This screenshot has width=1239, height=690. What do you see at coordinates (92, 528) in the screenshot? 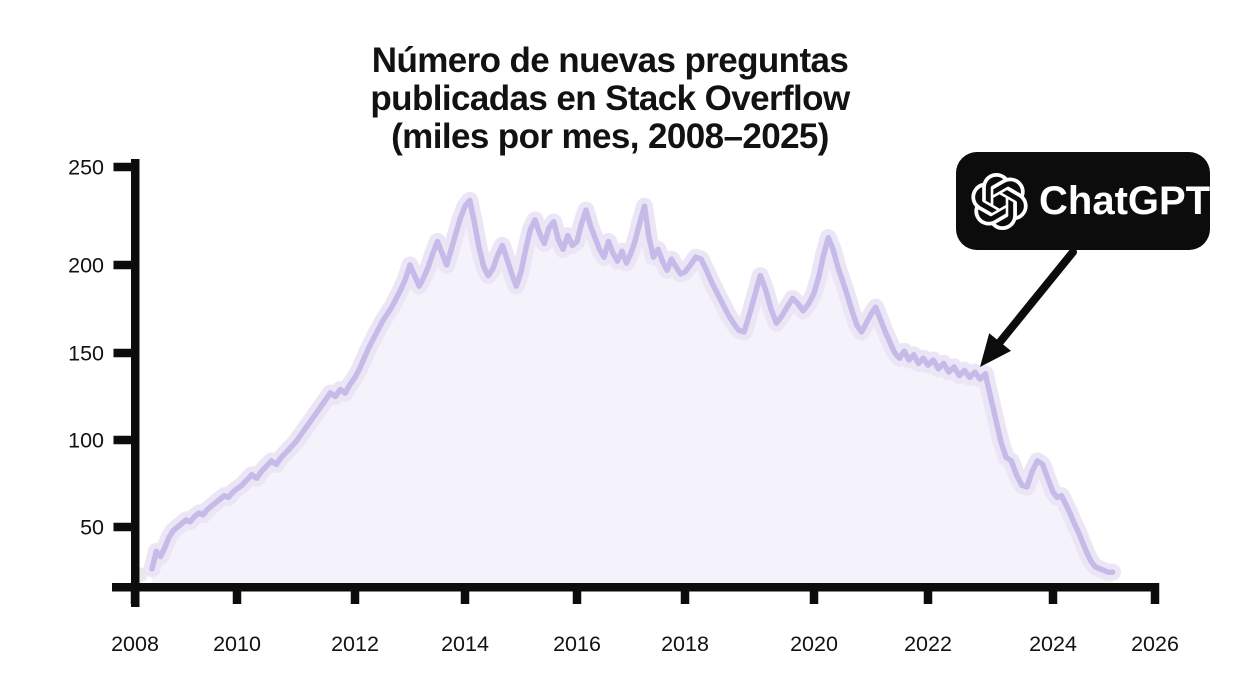
I see `y-tick-label-50: 50` at bounding box center [92, 528].